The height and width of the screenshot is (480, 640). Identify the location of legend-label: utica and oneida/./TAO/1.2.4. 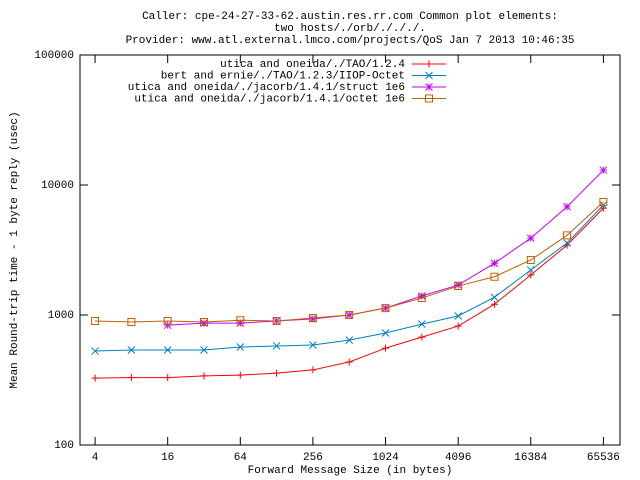
(312, 65).